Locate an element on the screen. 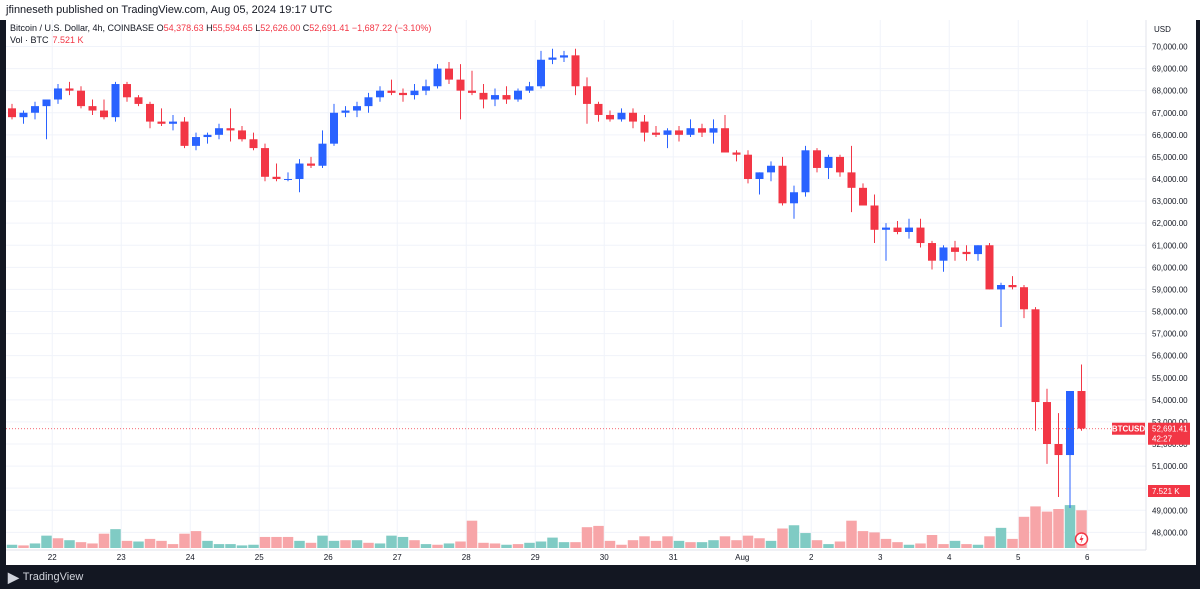 The width and height of the screenshot is (1200, 589). footer-brand: TradingView is located at coordinates (53, 577).